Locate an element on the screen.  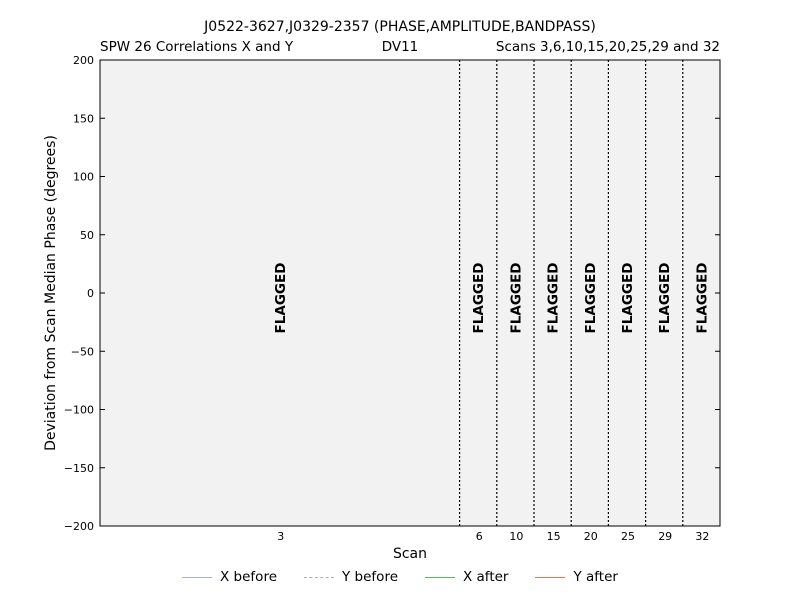
legend-item: X before is located at coordinates (229, 577).